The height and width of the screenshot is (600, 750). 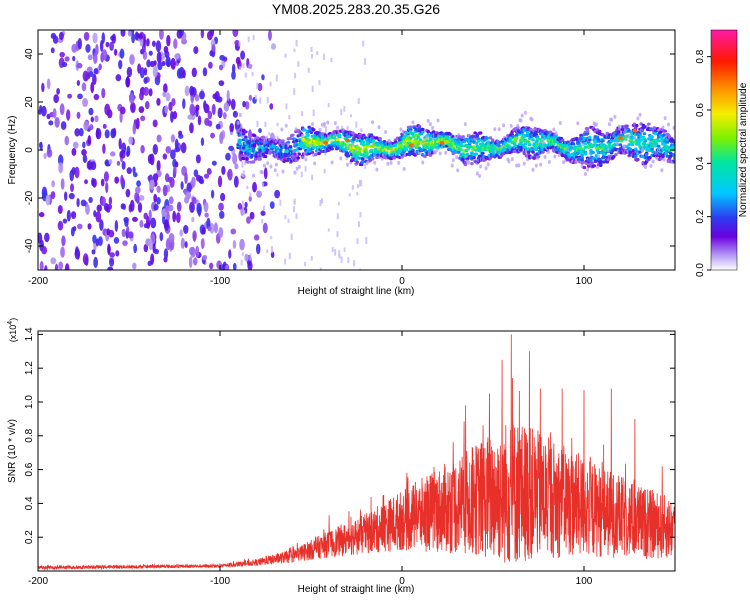 What do you see at coordinates (356, 9) in the screenshot?
I see `chart-title: YM08.2025.283.20.35.G26` at bounding box center [356, 9].